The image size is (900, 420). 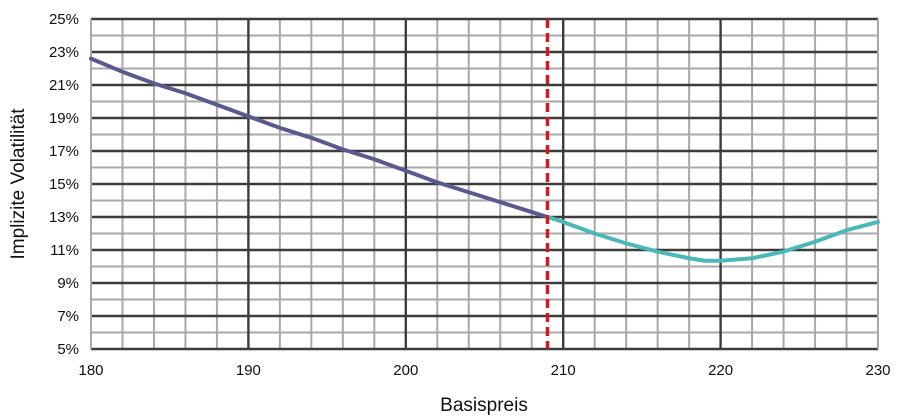 I want to click on y-tick-label: 9%, so click(x=68, y=283).